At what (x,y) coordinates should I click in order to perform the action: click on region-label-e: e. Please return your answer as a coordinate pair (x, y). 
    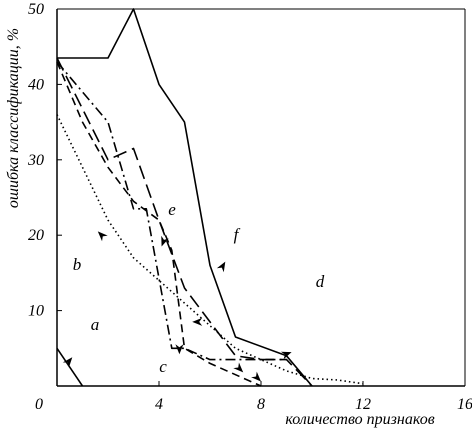
    Looking at the image, I should click on (172, 209).